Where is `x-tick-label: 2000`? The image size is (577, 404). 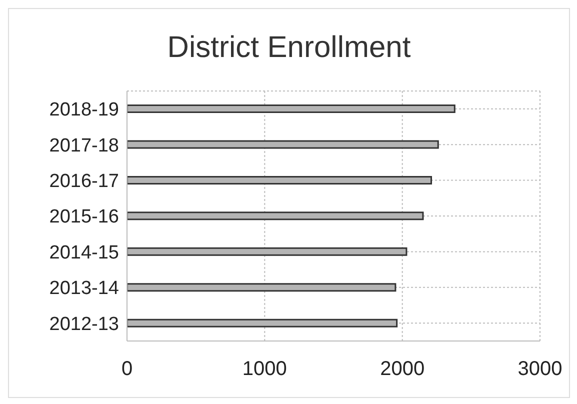 x-tick-label: 2000 is located at coordinates (402, 369).